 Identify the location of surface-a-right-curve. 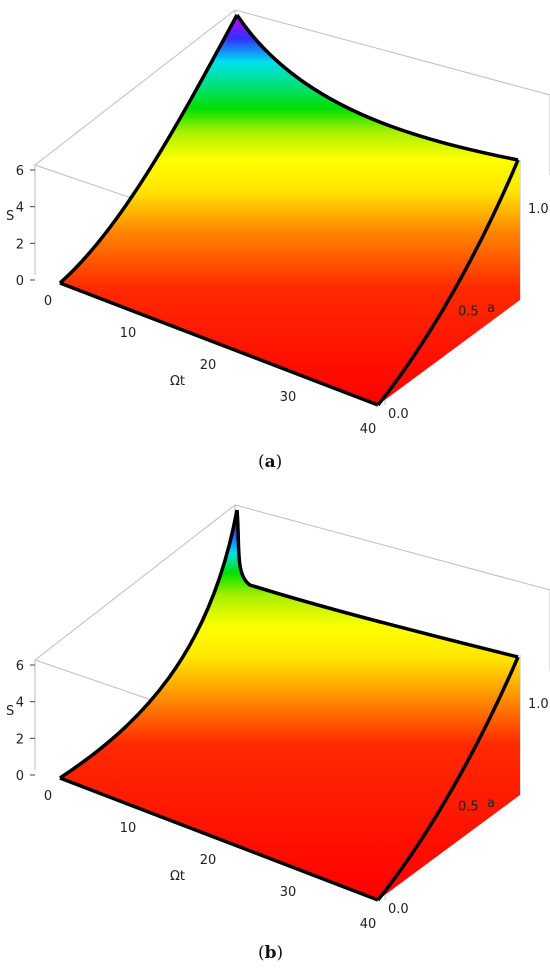
(448, 283).